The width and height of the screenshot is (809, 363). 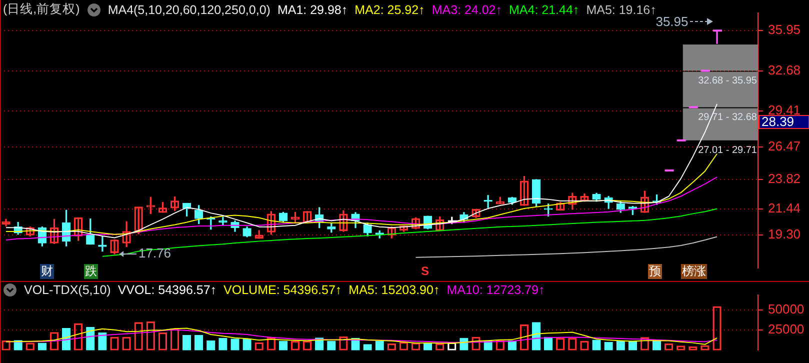 What do you see at coordinates (784, 30) in the screenshot?
I see `y-tick-label: 35.95` at bounding box center [784, 30].